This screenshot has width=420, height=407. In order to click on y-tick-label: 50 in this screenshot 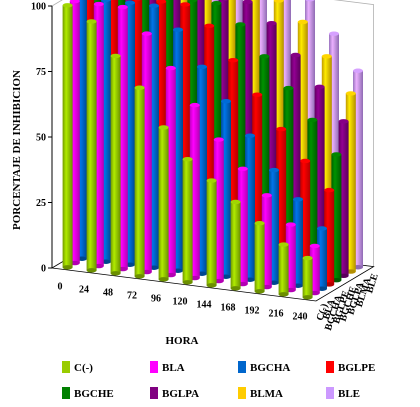, I will do `click(41, 138)`.